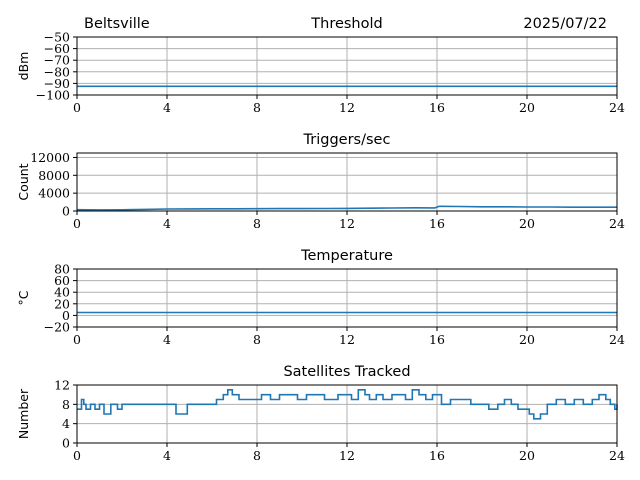 This screenshot has width=640, height=480. Describe the element at coordinates (347, 140) in the screenshot. I see `chart-title: Triggers/sec` at that location.